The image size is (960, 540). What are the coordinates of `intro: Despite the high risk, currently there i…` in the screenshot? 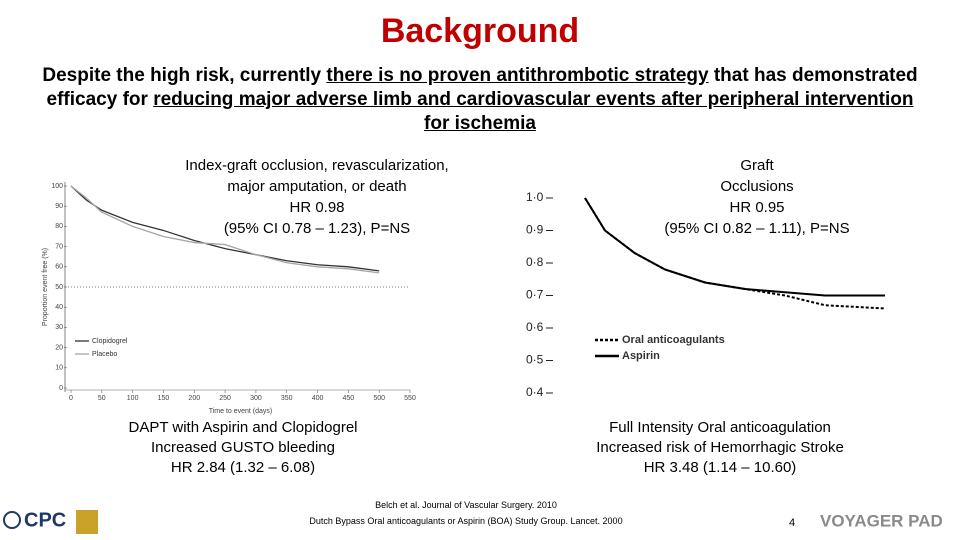 It's located at (480, 100).